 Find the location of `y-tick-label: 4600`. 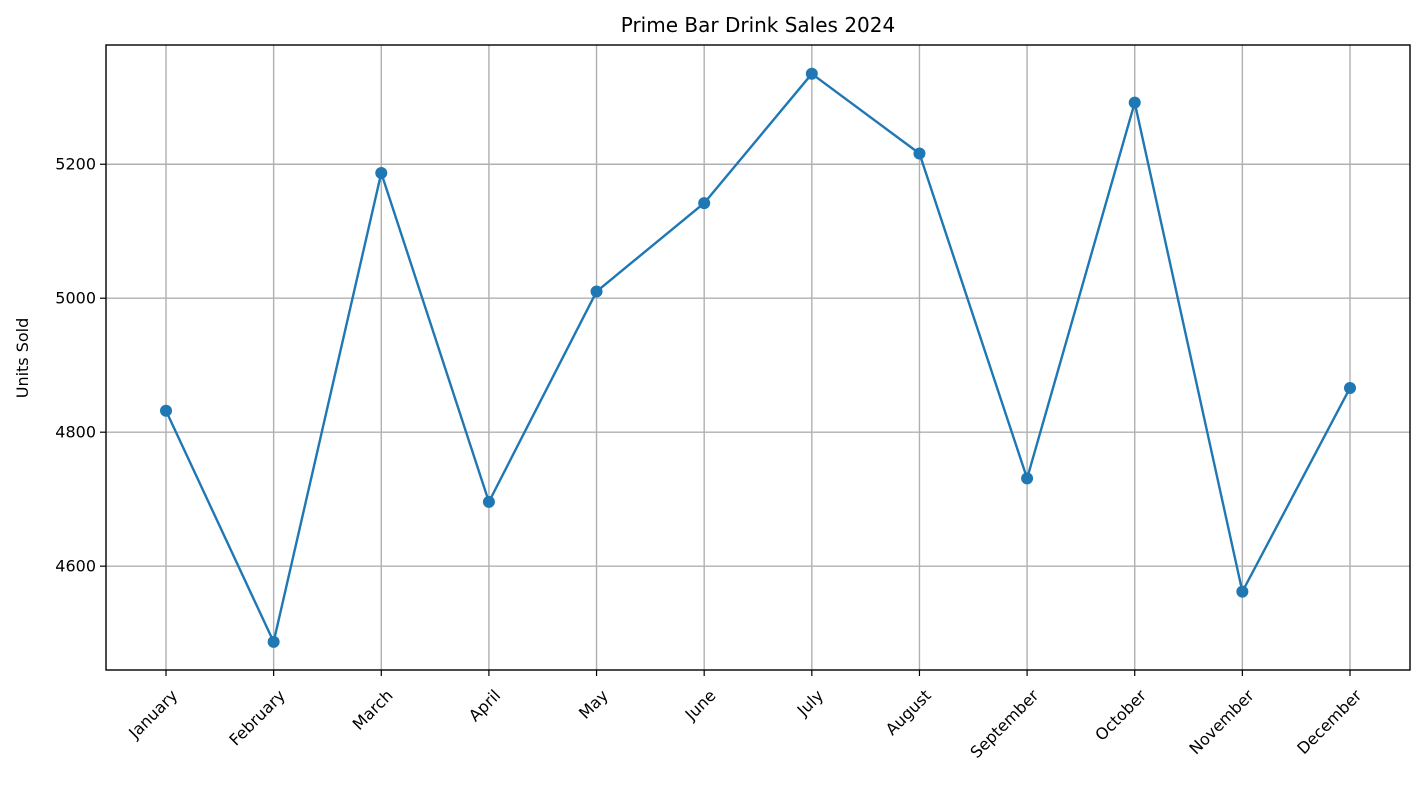

y-tick-label: 4600 is located at coordinates (75, 566).